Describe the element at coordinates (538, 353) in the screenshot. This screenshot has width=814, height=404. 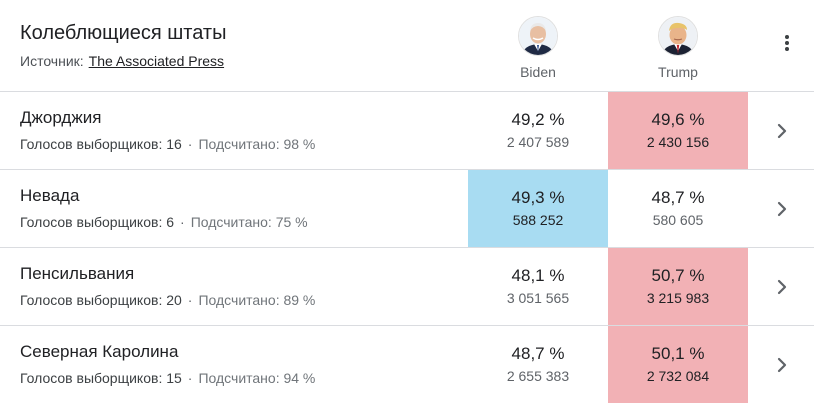
I see `biden-percent: 48,7 %` at that location.